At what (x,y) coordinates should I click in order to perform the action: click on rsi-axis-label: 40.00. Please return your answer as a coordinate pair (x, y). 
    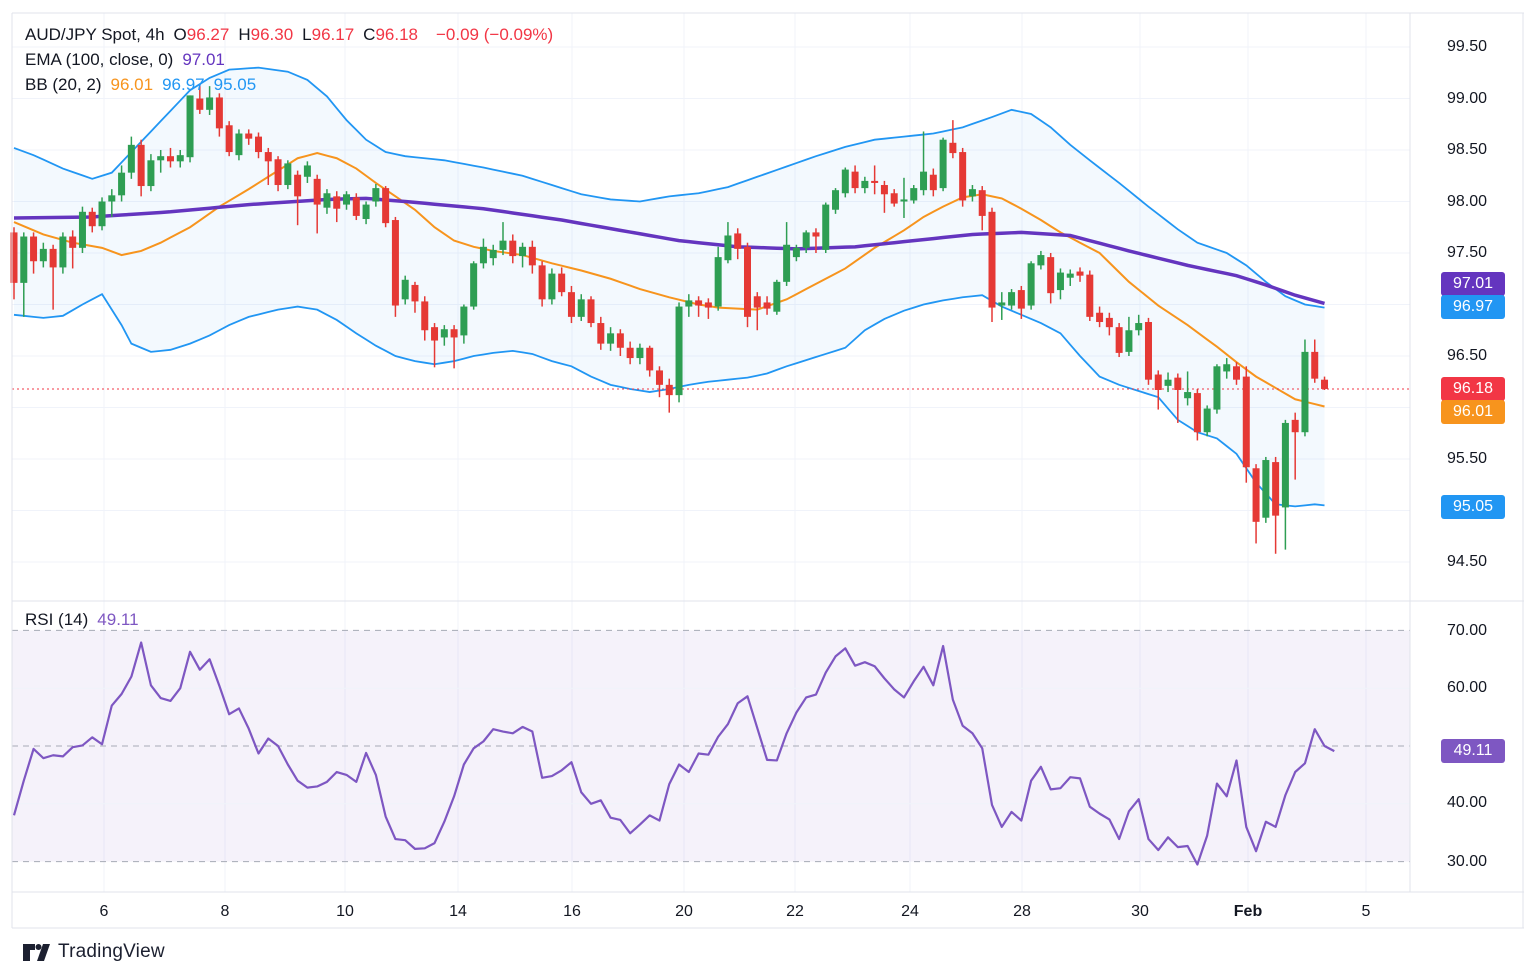
    Looking at the image, I should click on (1467, 802).